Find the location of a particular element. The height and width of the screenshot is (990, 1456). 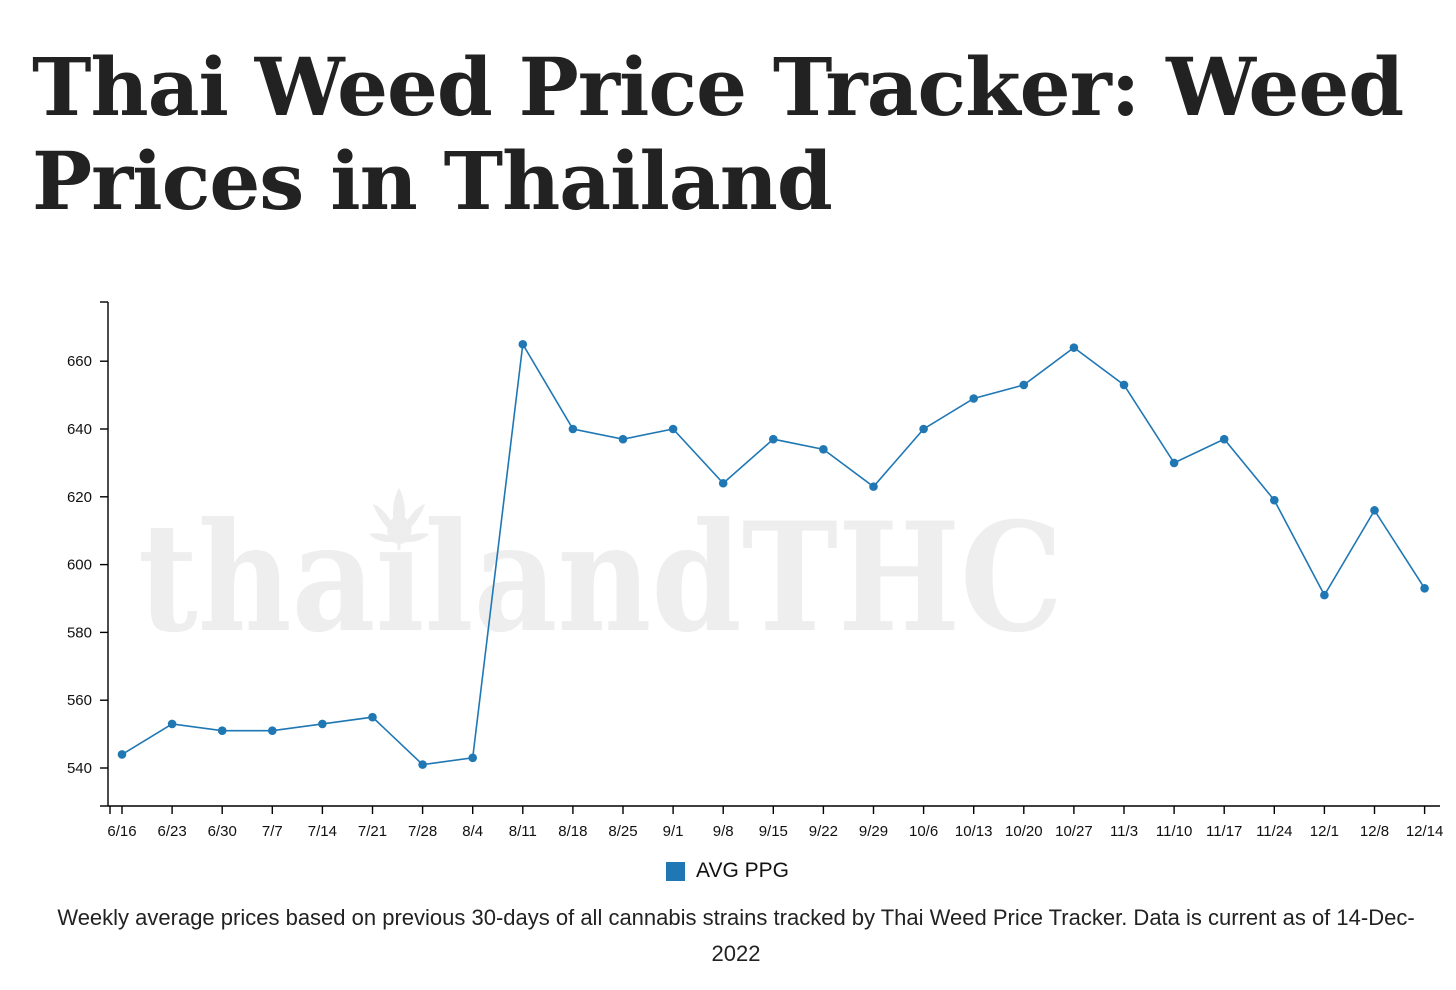

x-tick-label: 11/10 is located at coordinates (1174, 831).